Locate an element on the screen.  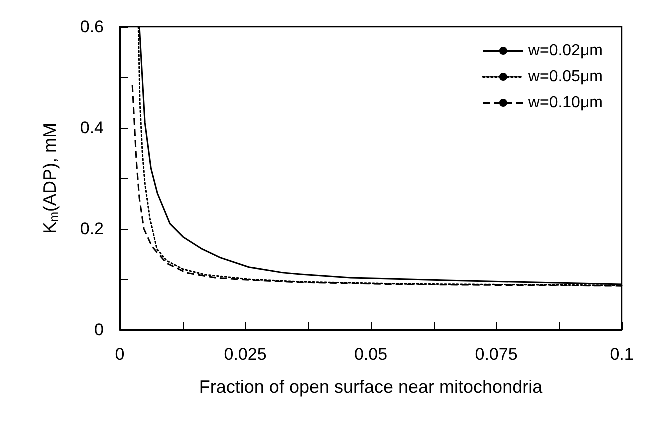
x-tick-label: 0.025 is located at coordinates (245, 354).